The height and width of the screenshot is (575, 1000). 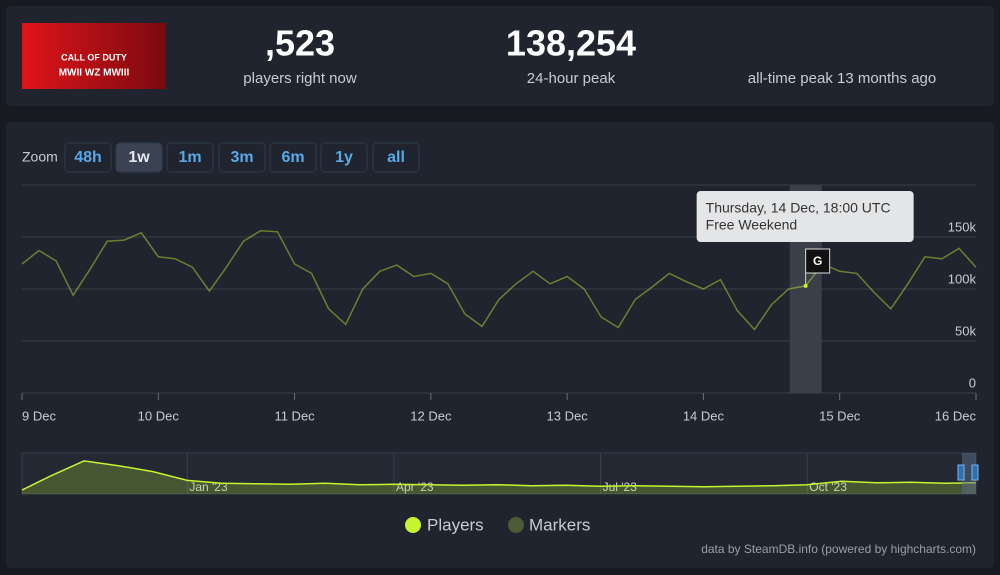 What do you see at coordinates (294, 415) in the screenshot?
I see `x-tick-label: 11 Dec` at bounding box center [294, 415].